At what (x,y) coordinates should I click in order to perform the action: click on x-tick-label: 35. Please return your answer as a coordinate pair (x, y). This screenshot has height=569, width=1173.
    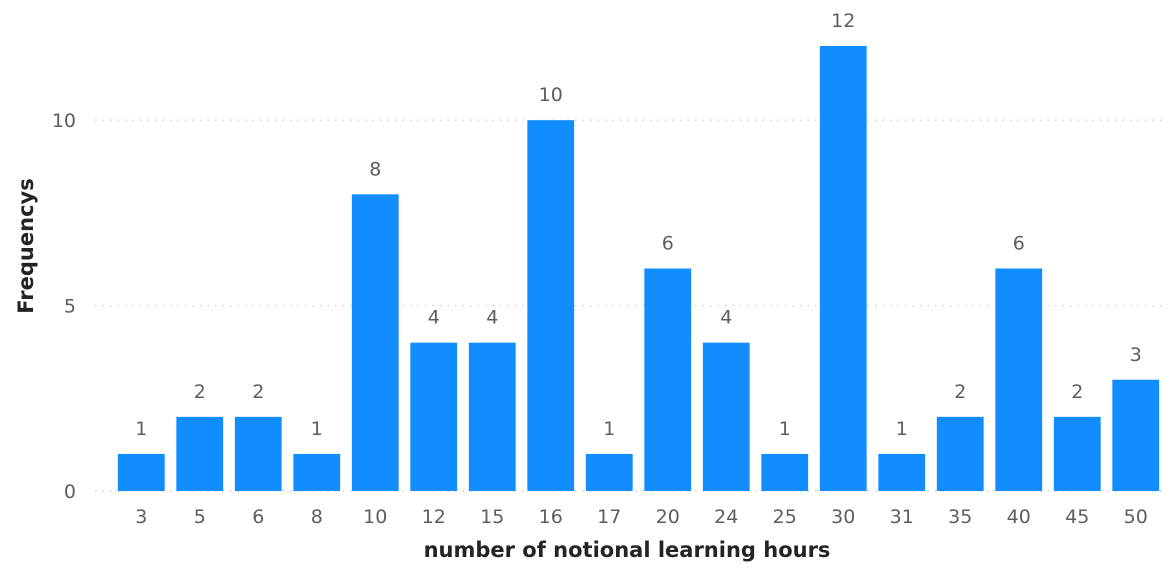
    Looking at the image, I should click on (960, 517).